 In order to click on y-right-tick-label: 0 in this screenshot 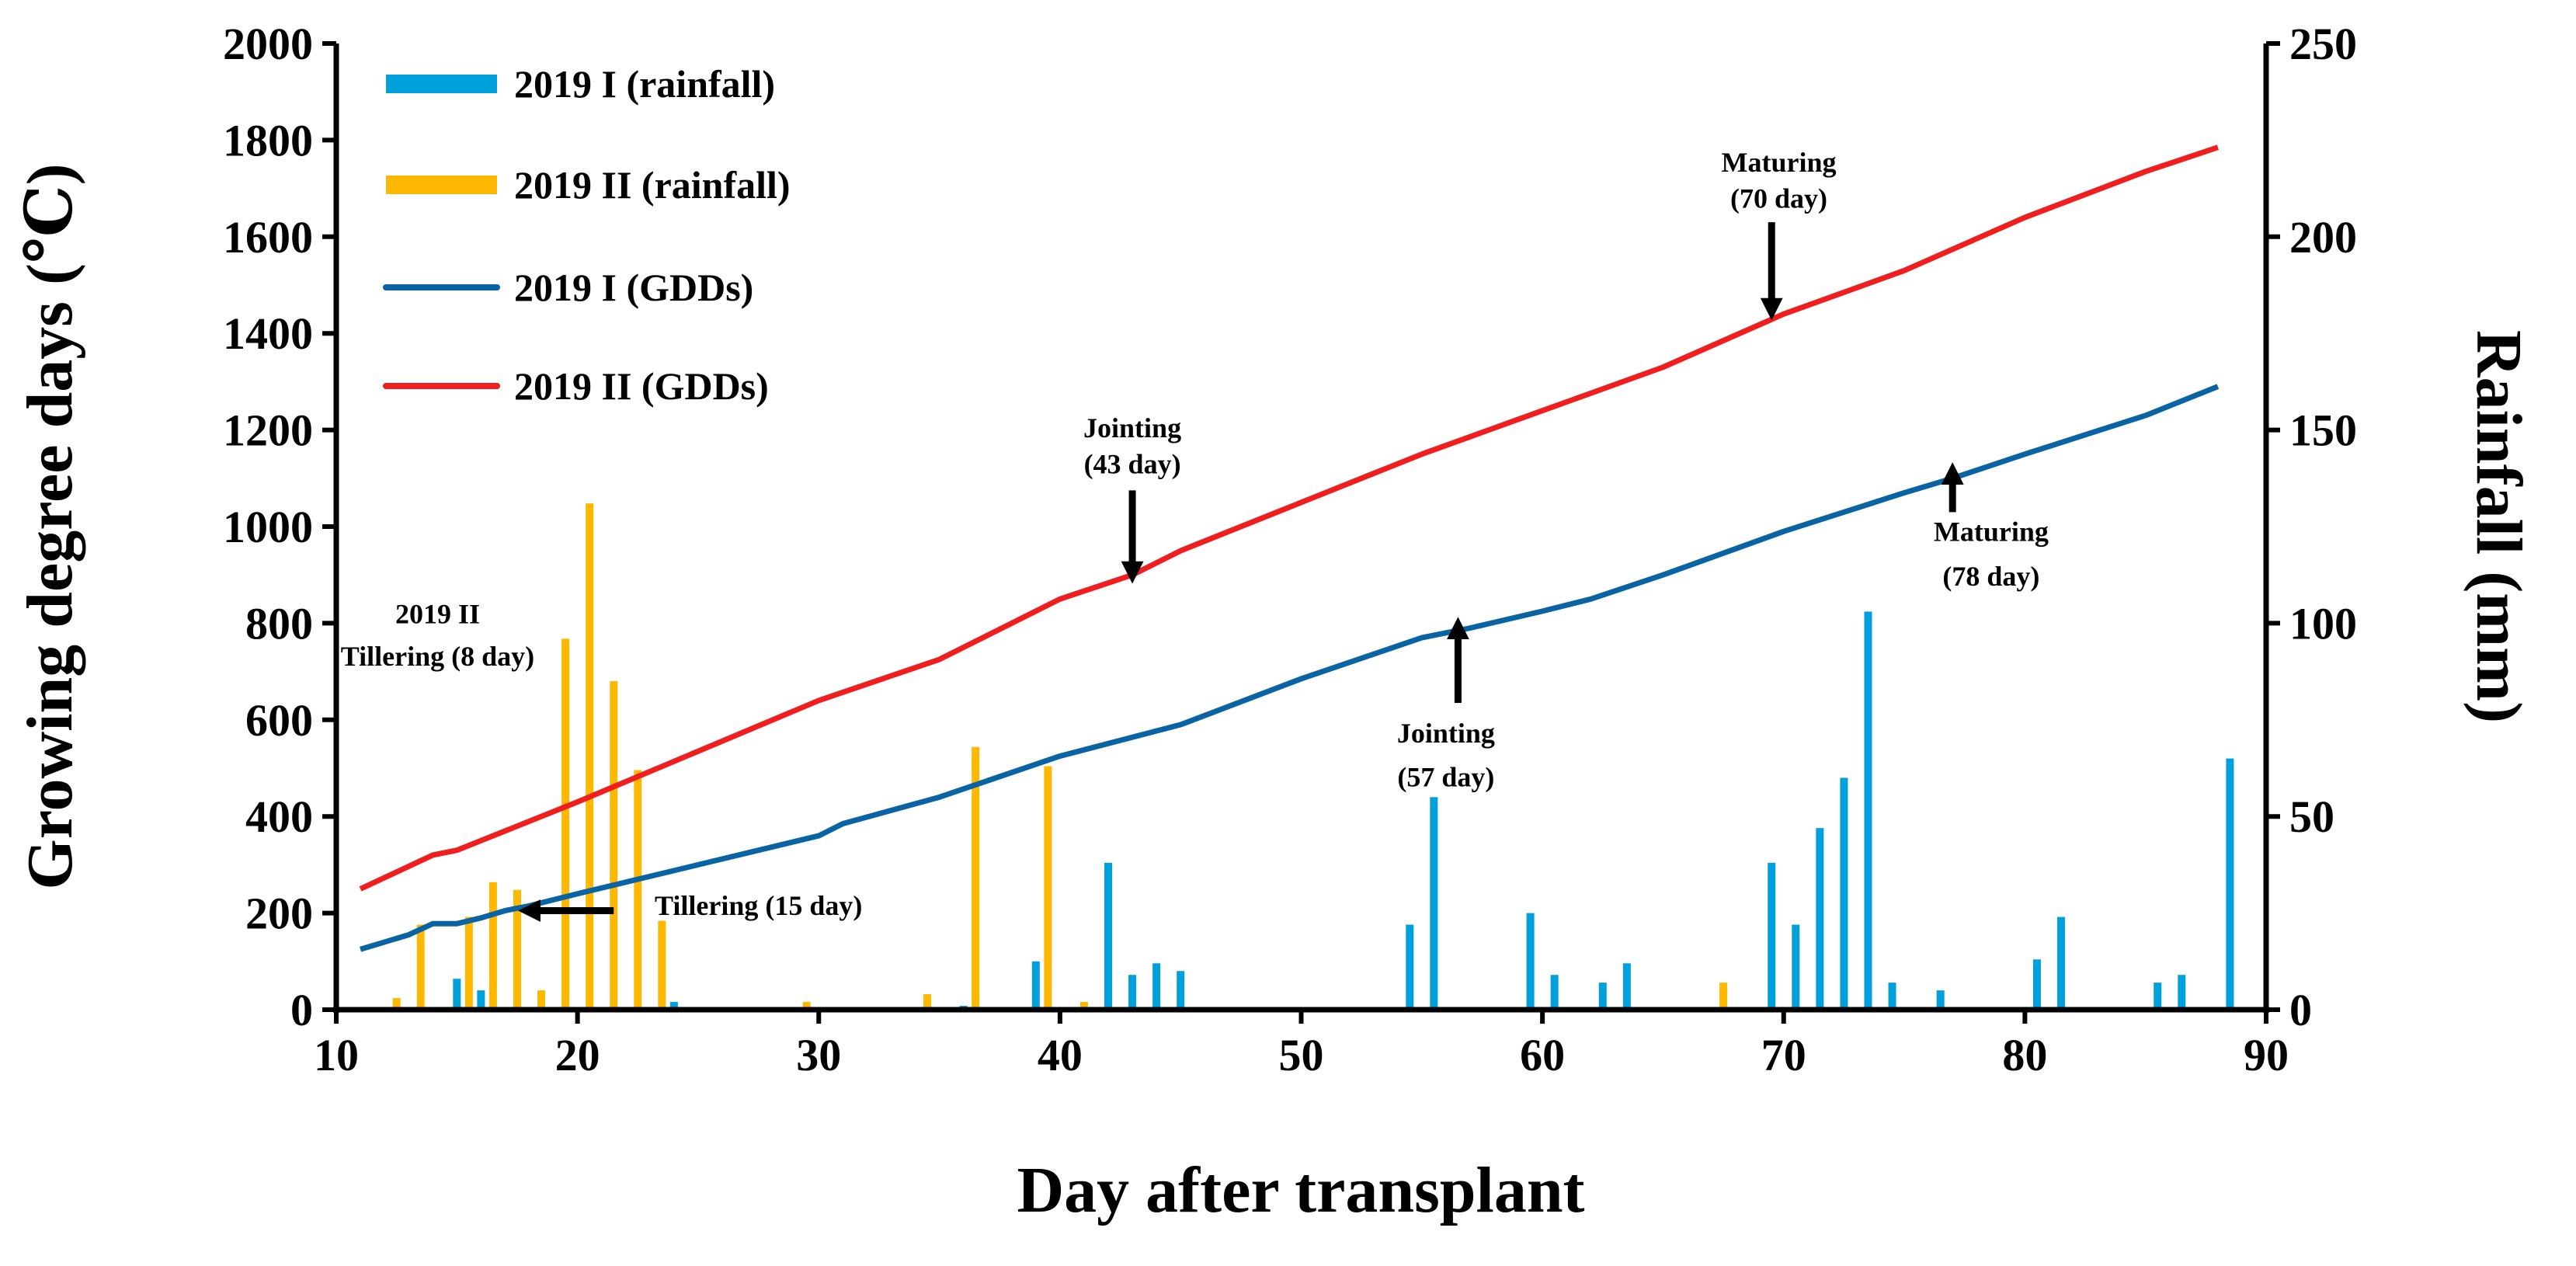, I will do `click(2300, 1010)`.